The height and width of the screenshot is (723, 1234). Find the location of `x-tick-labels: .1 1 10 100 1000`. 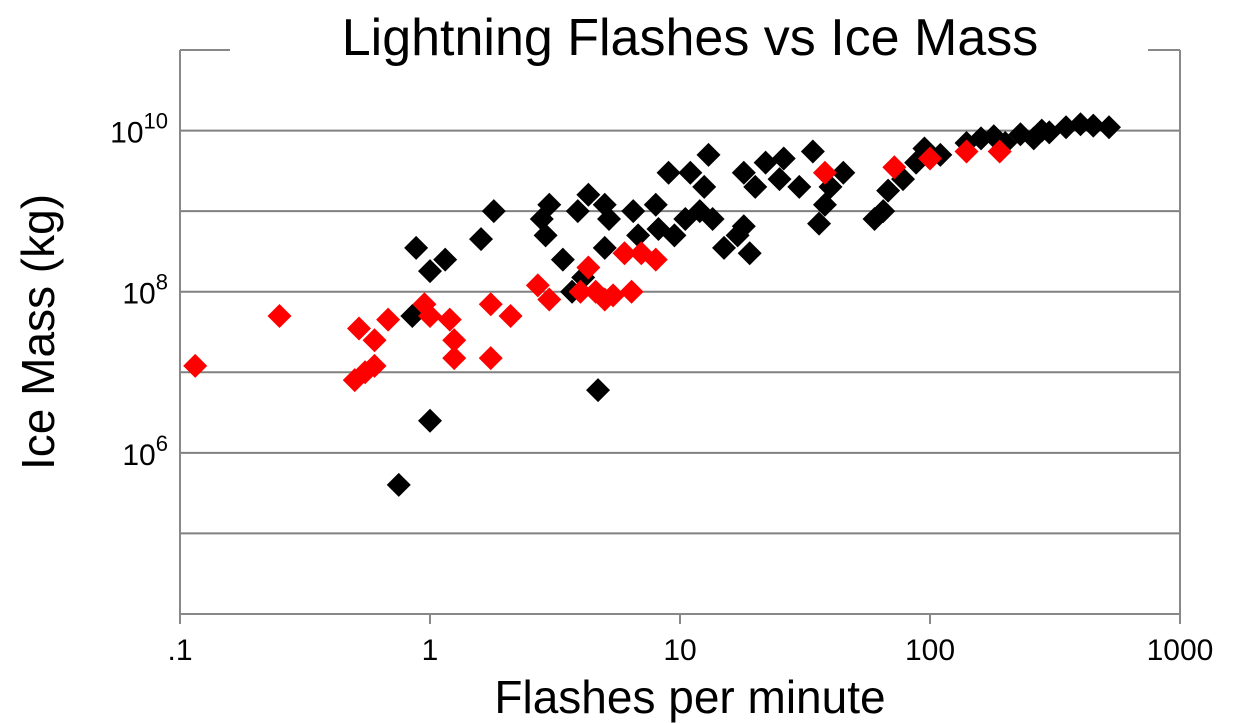

x-tick-labels: .1 1 10 100 1000 is located at coordinates (690, 640).